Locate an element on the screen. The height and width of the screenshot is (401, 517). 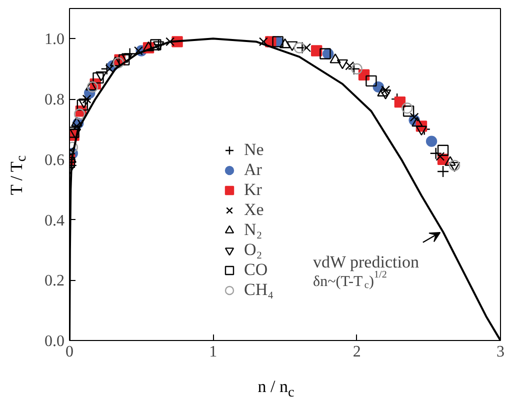
legend-label: N₂ is located at coordinates (254, 230).